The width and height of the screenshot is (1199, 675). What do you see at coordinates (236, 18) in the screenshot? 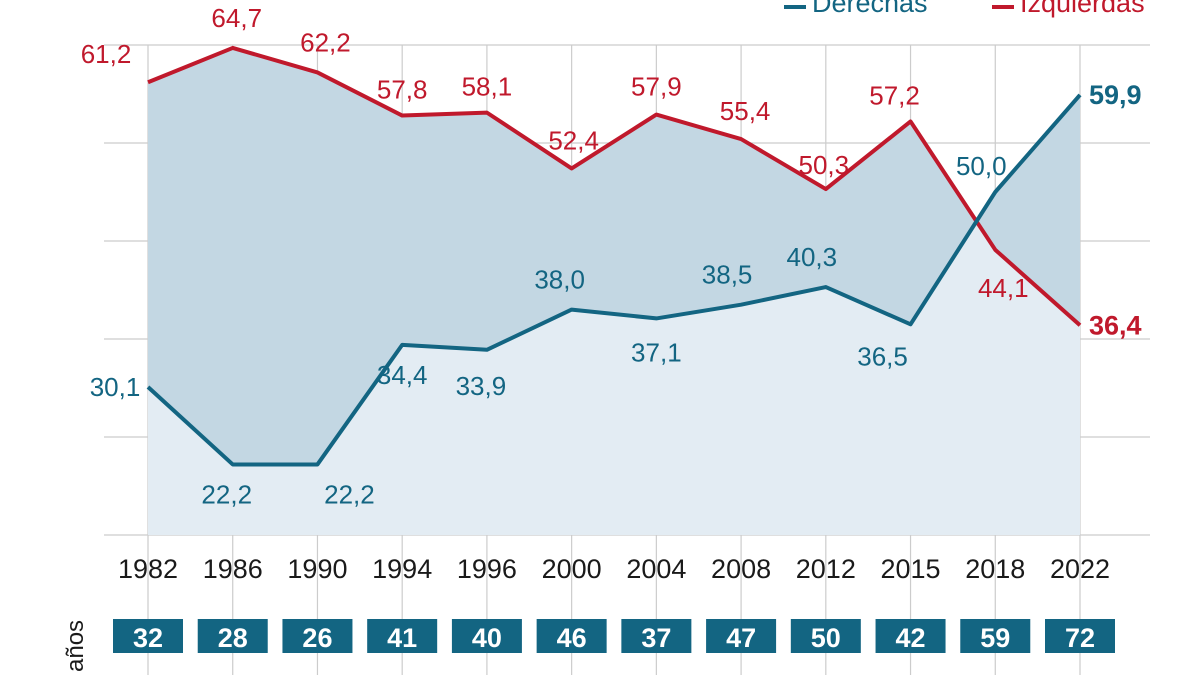
I see `data-label-izquierdas: 64,7` at bounding box center [236, 18].